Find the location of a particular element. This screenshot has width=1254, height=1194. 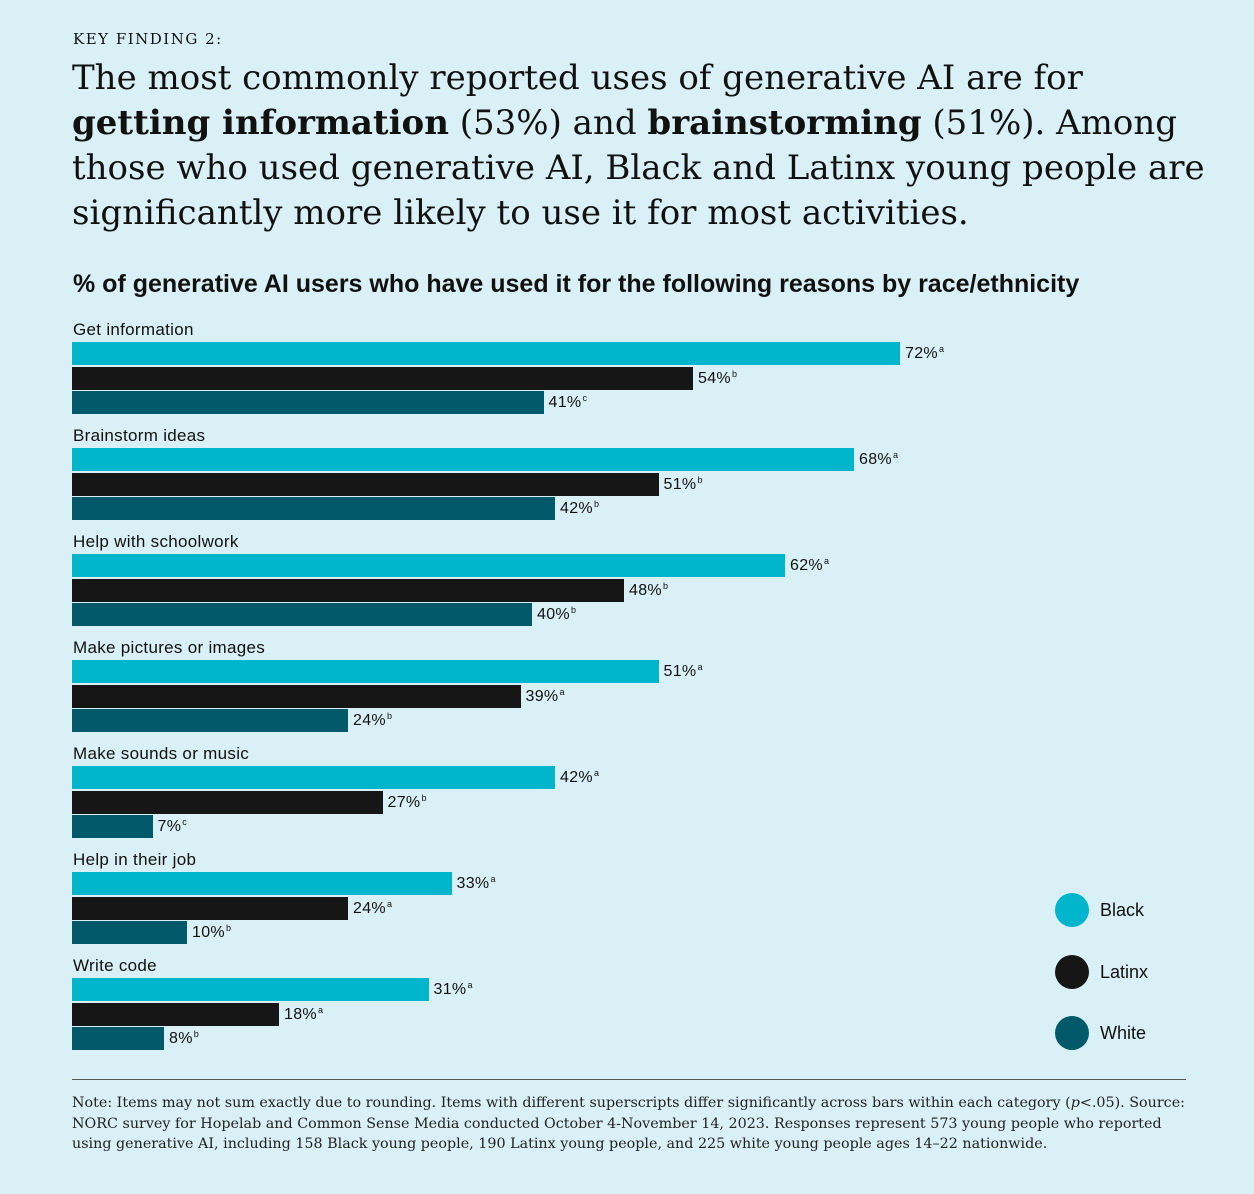

category-label-help-in-their-job: Help in their job is located at coordinates (135, 859).